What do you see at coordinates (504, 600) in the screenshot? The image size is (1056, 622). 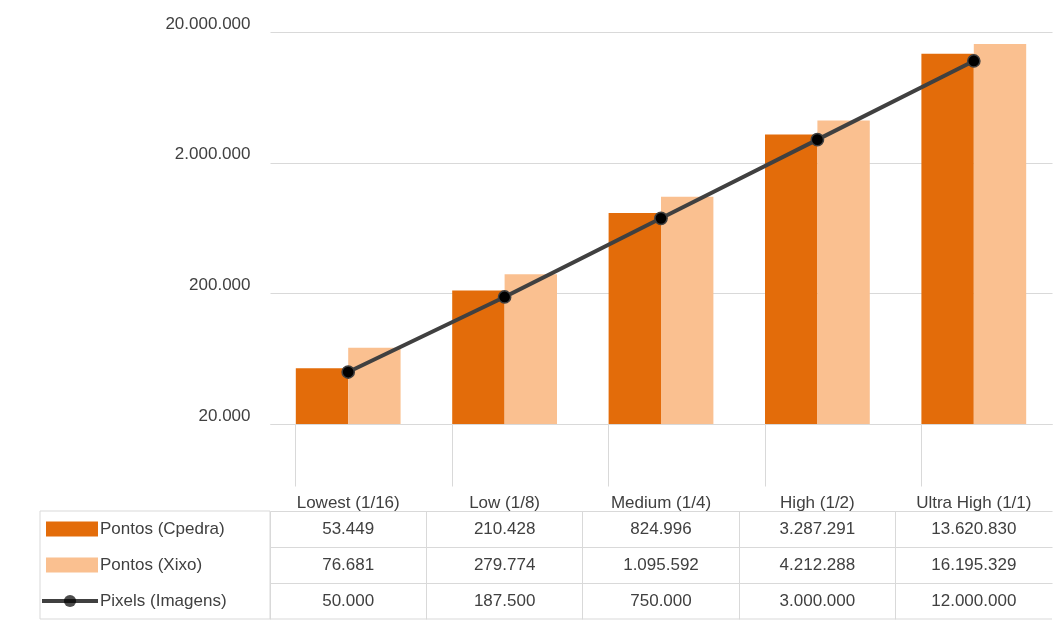 I see `data-label: 187.500` at bounding box center [504, 600].